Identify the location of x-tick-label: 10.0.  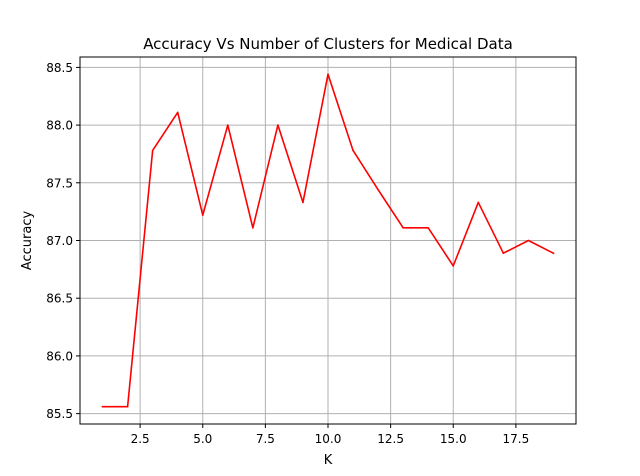
(328, 439).